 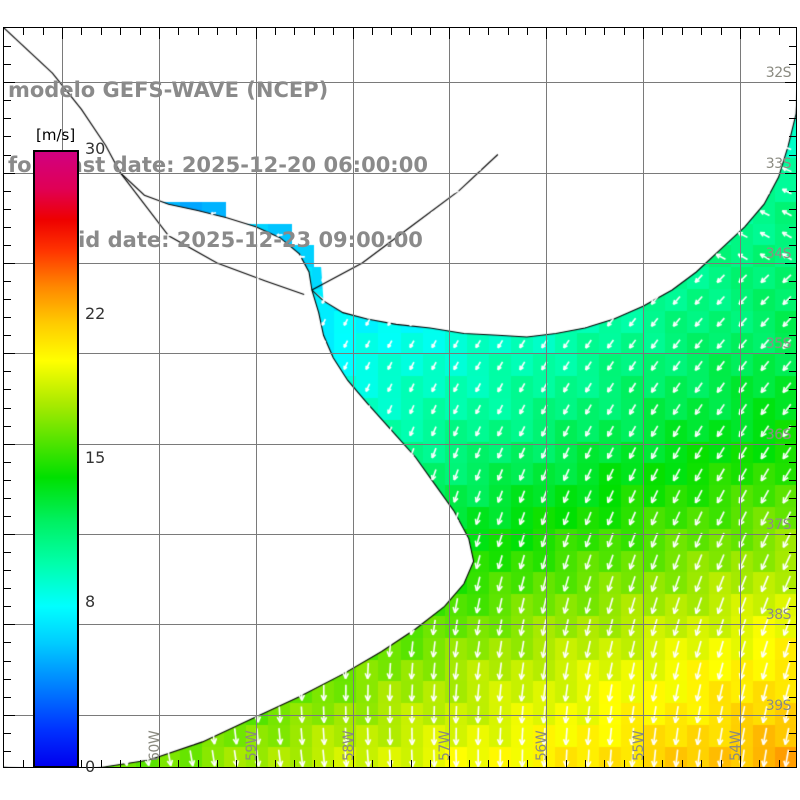 What do you see at coordinates (56, 459) in the screenshot?
I see `colorbar-gradient` at bounding box center [56, 459].